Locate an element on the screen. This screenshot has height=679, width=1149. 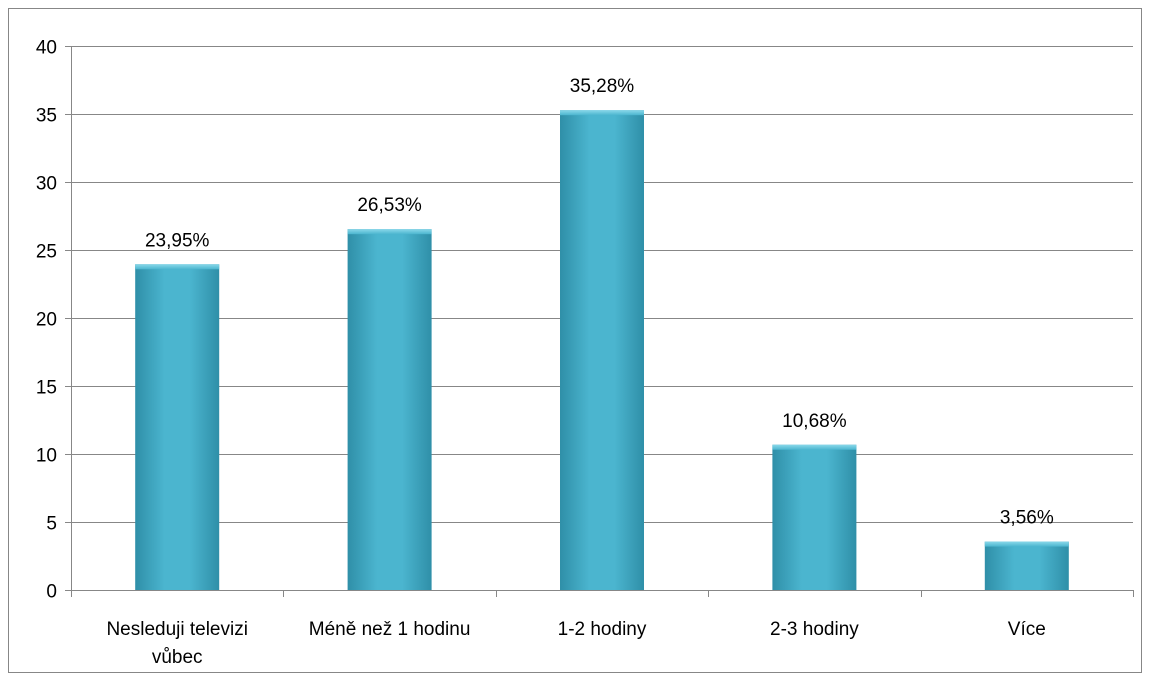
data-label: 23,95% is located at coordinates (177, 240).